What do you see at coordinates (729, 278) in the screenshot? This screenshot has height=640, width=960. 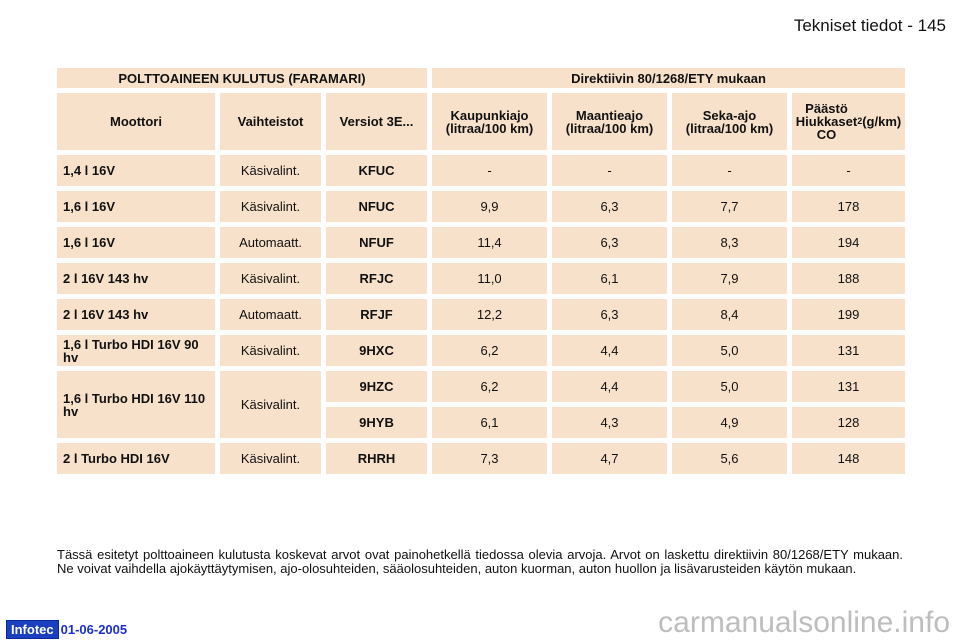 I see `combined-cell: 7,9` at bounding box center [729, 278].